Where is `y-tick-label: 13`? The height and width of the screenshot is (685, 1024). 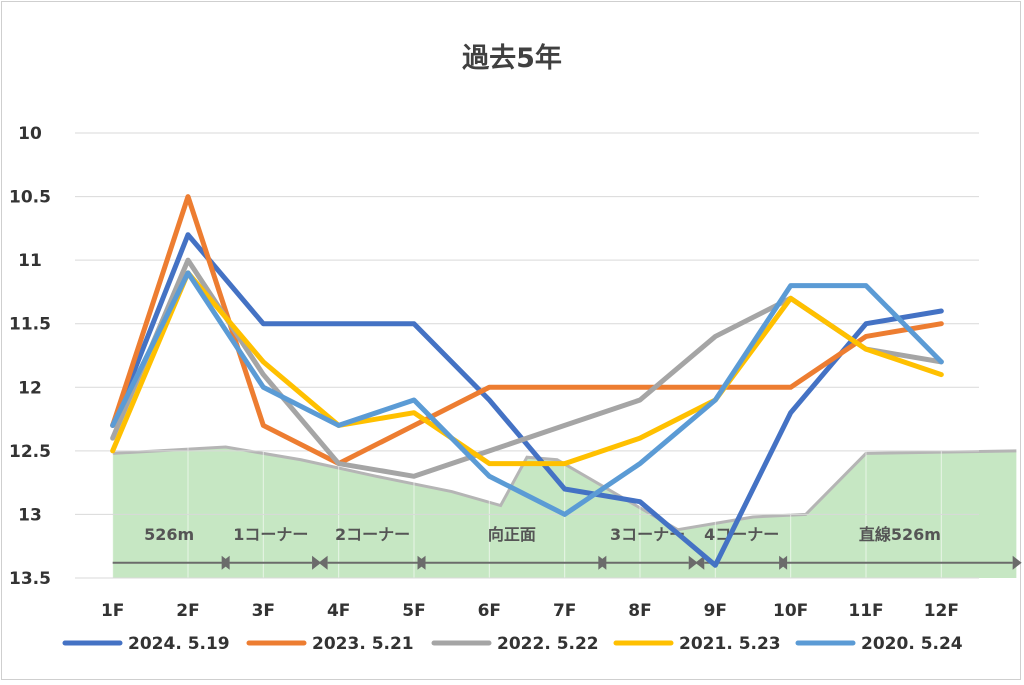 y-tick-label: 13 is located at coordinates (30, 515).